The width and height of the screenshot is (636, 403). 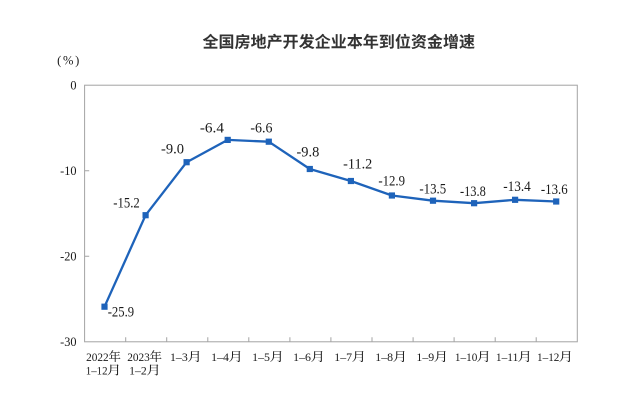 I want to click on svg-text: -10, so click(x=68, y=171).